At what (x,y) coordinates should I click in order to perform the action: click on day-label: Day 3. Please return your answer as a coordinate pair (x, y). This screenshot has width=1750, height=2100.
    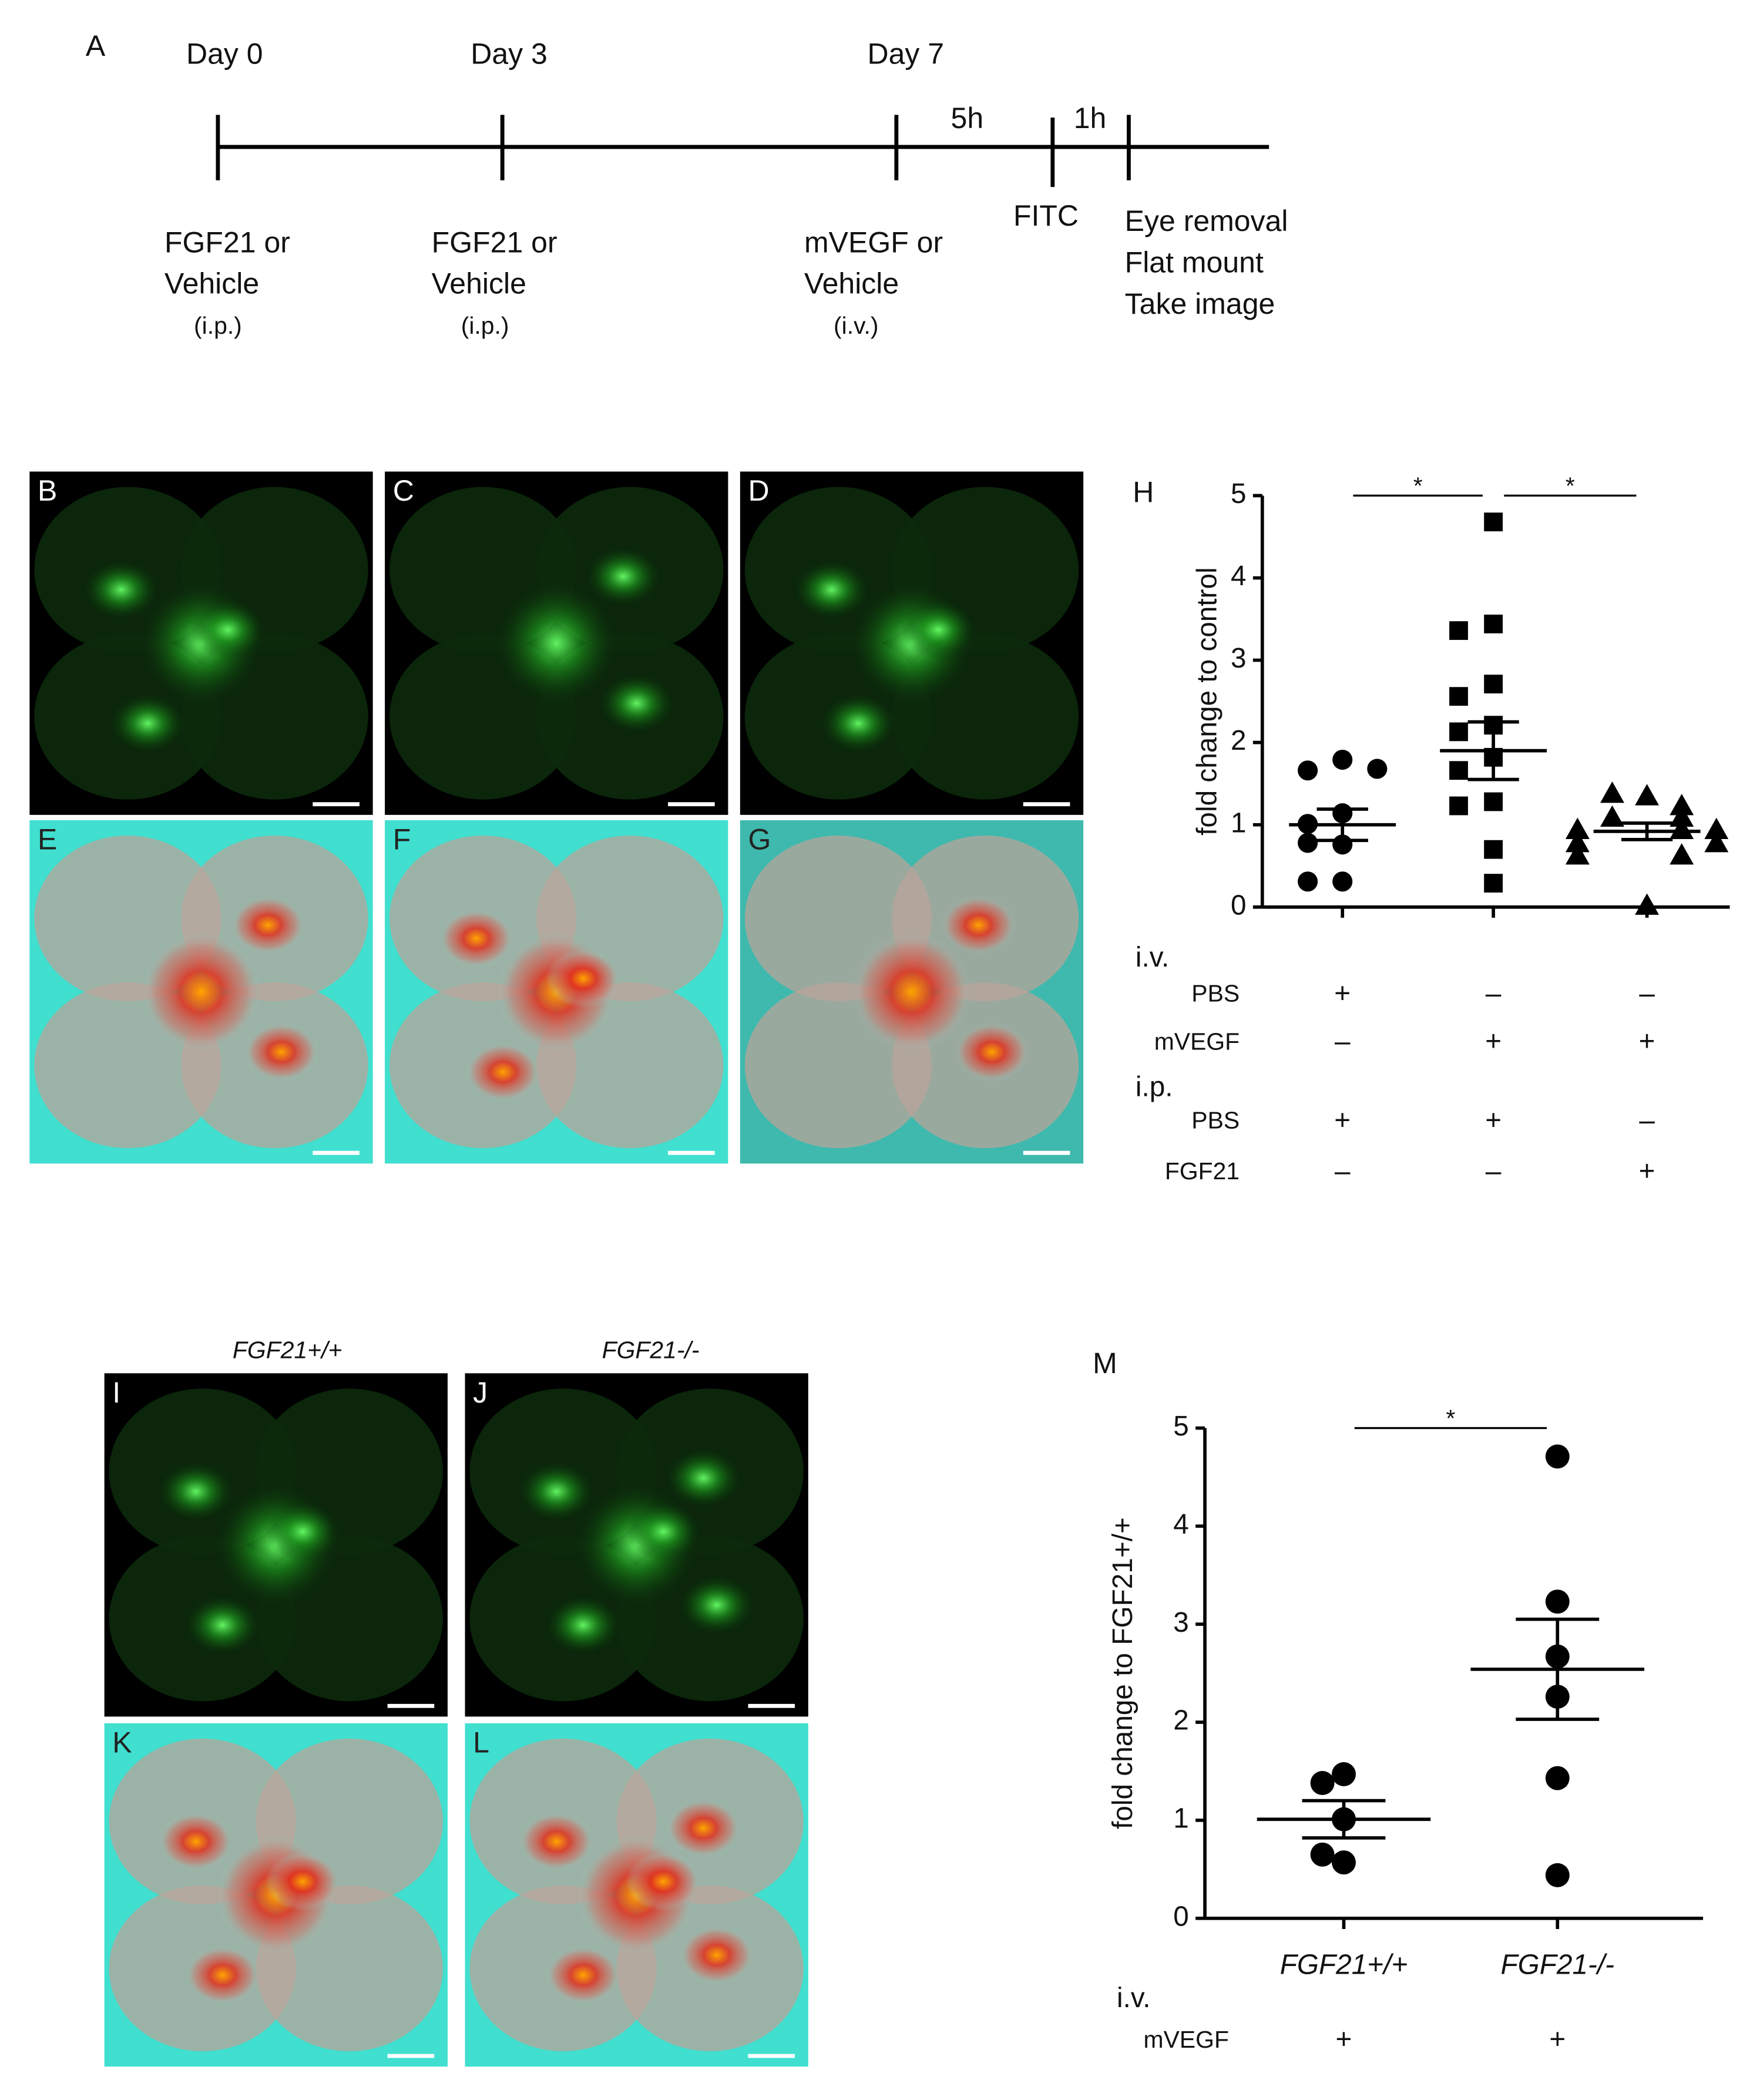
    Looking at the image, I should click on (509, 54).